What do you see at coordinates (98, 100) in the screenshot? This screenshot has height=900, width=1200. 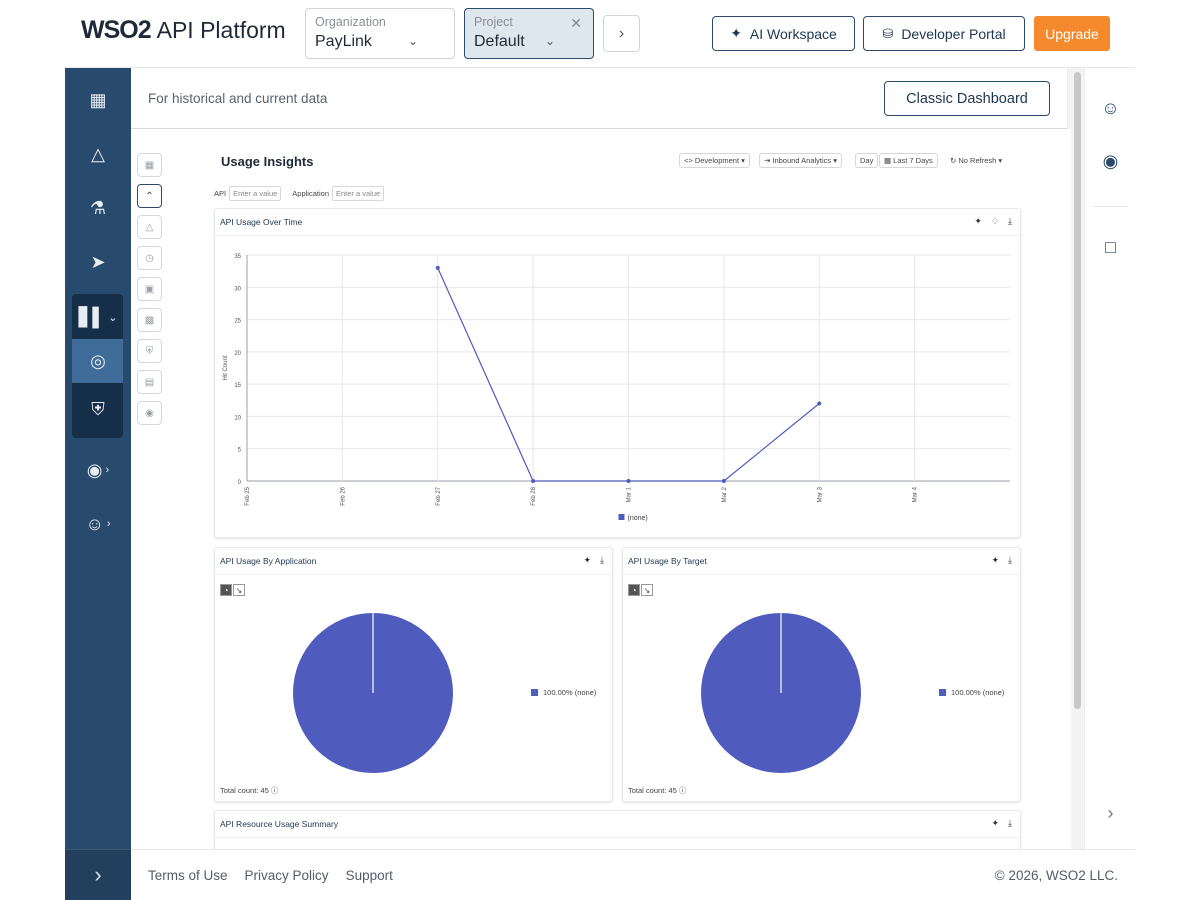 I see `sidebar-item-overview: ▦` at bounding box center [98, 100].